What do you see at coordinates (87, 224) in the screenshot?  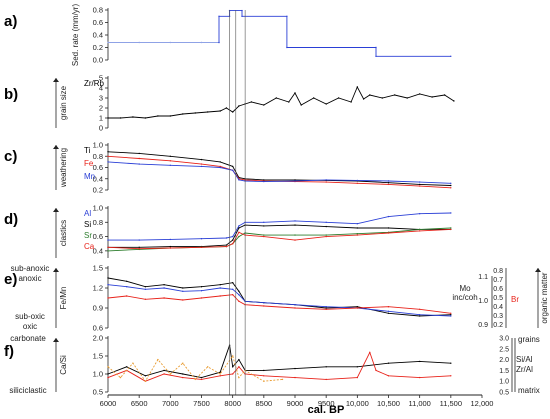 I see `series-label: Si` at bounding box center [87, 224].